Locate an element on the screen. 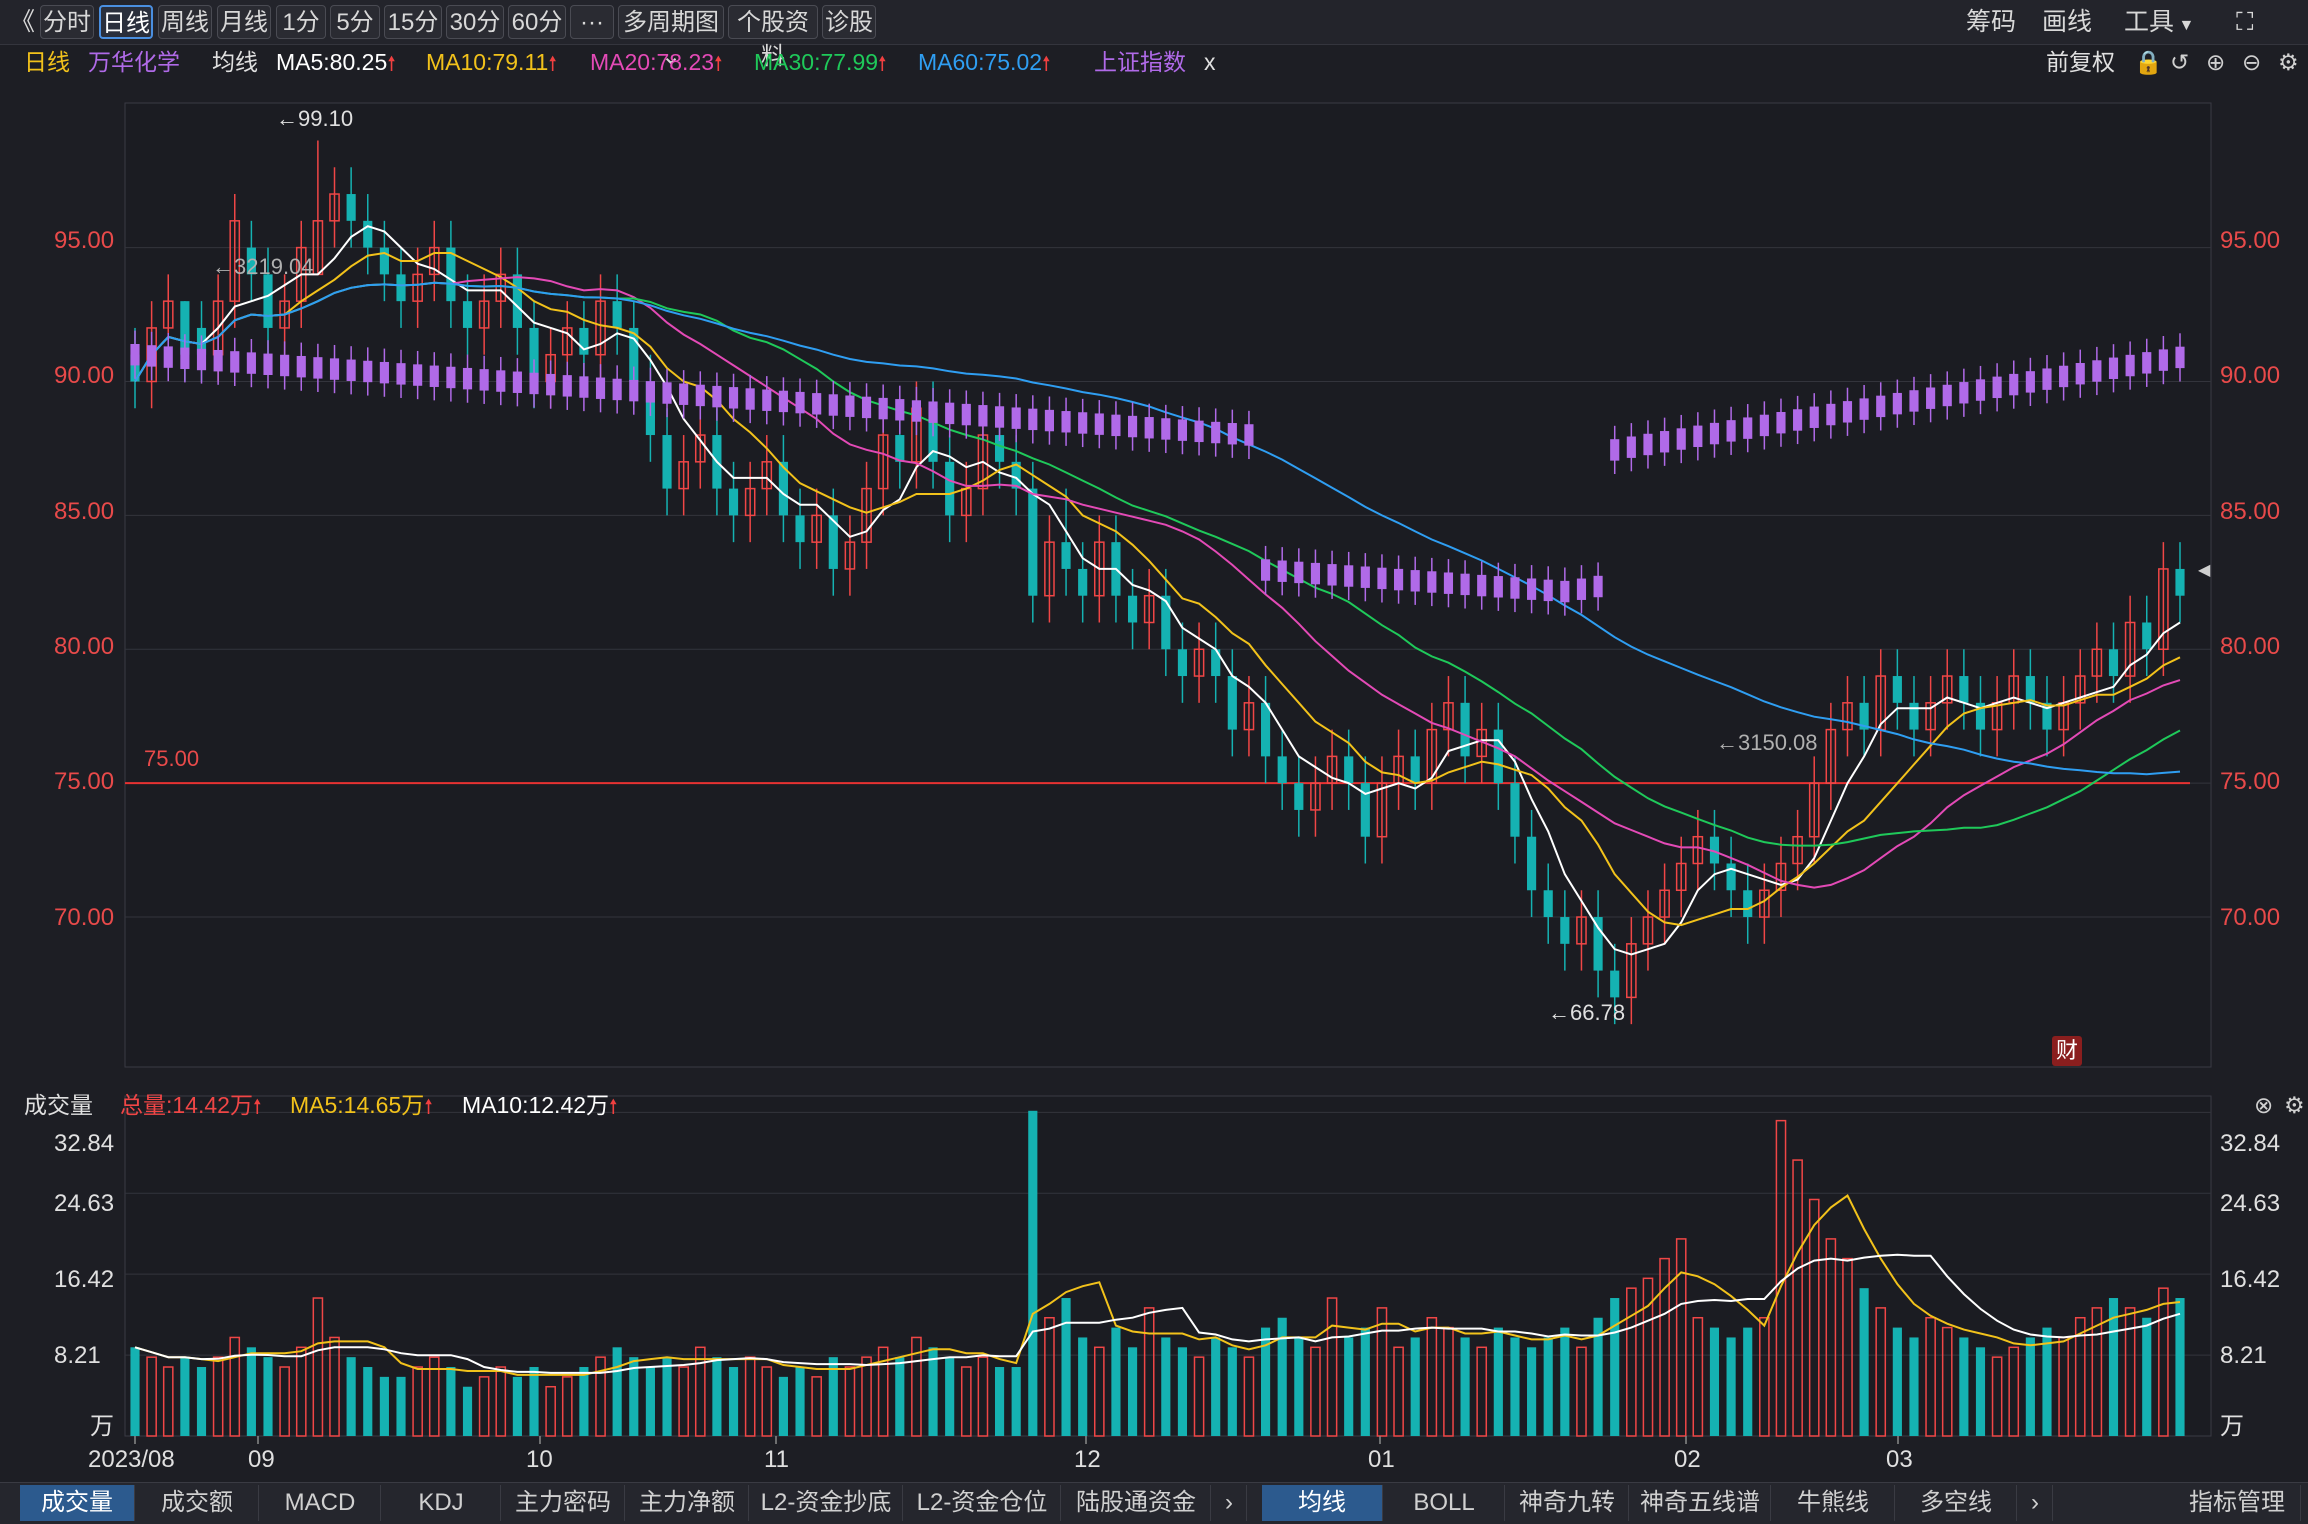 Image resolution: width=2308 pixels, height=1524 pixels. settings-gear-icon: ⚙ is located at coordinates (2288, 62).